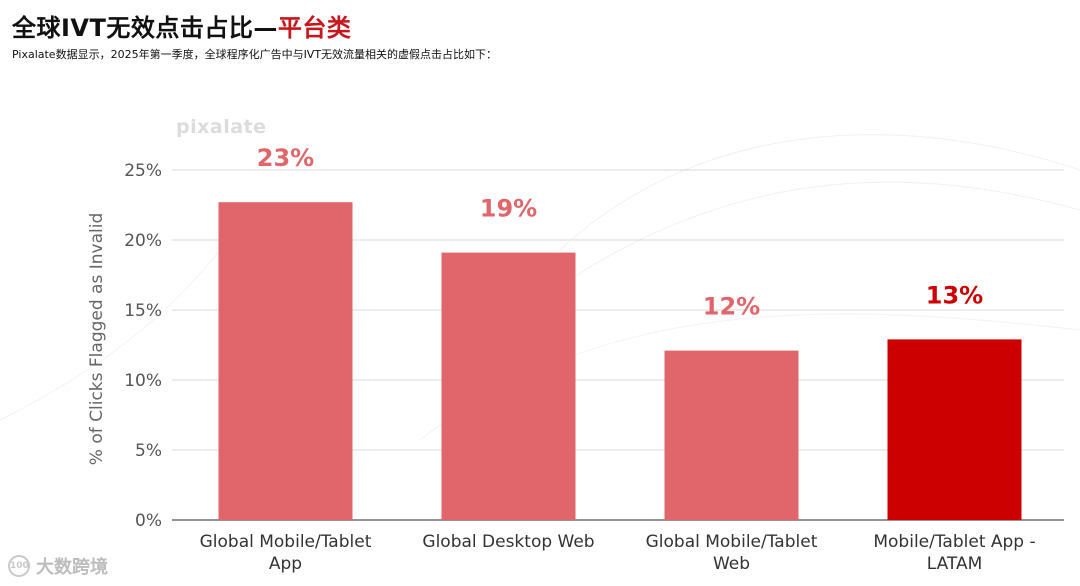 This screenshot has width=1080, height=586. Describe the element at coordinates (143, 171) in the screenshot. I see `y-tick-label: 25%` at that location.